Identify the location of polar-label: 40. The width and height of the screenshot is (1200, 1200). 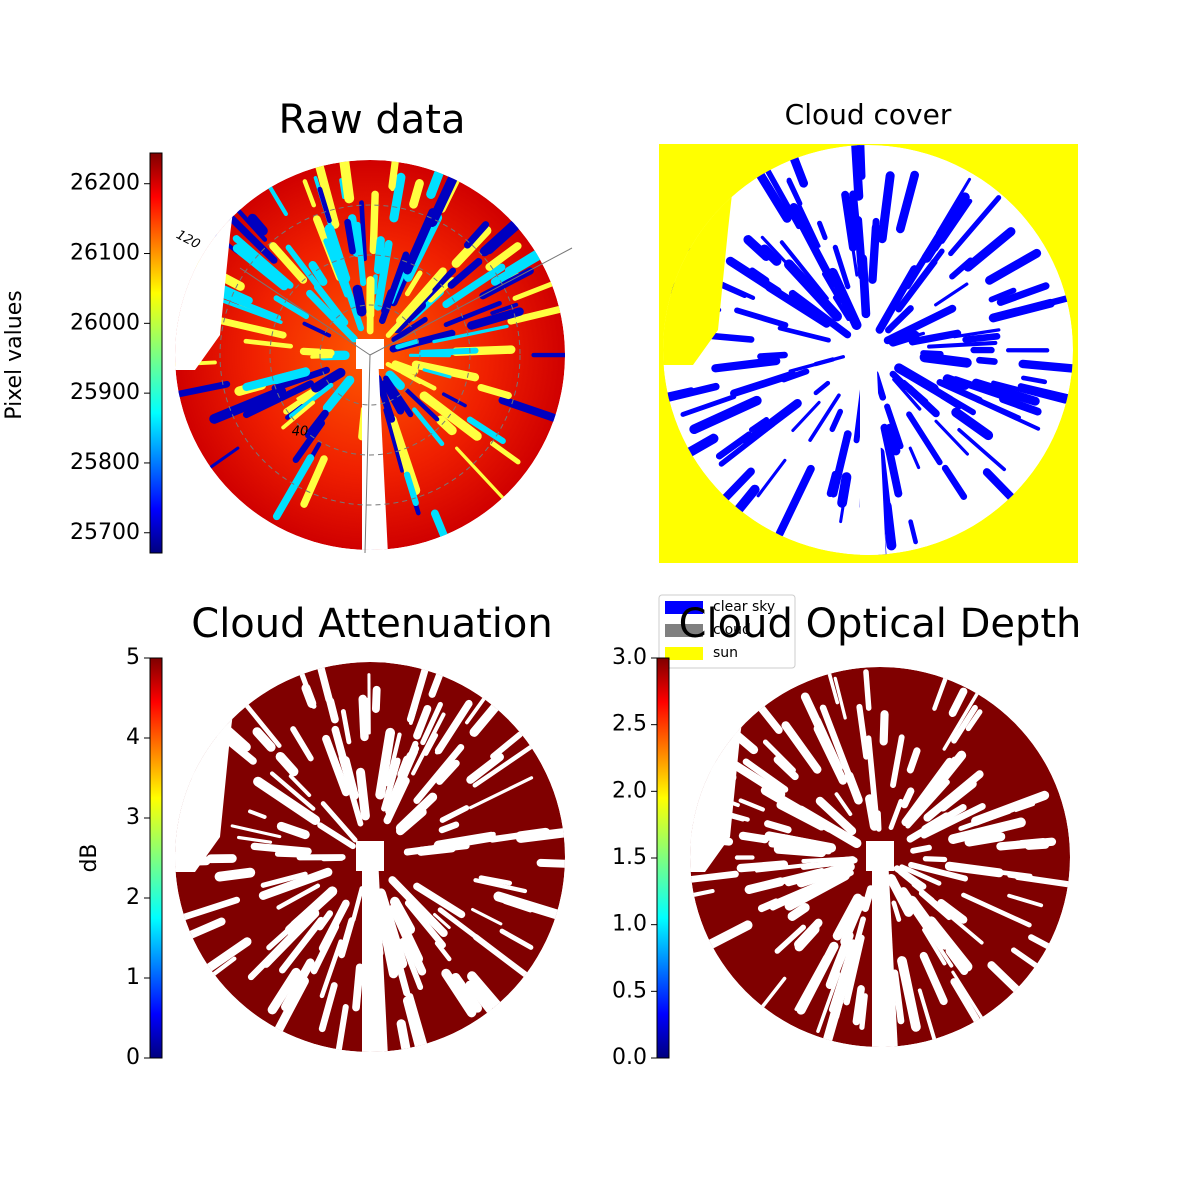
(300, 432).